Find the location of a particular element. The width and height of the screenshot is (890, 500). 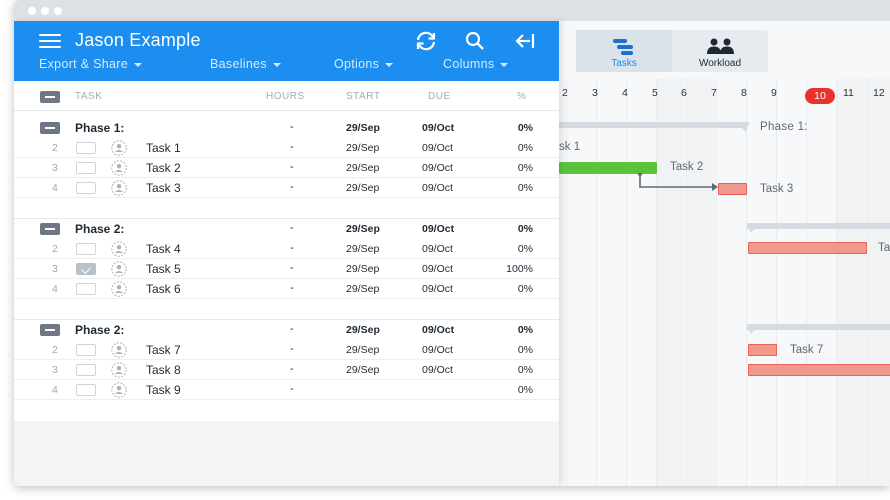

task-name: Task 1 is located at coordinates (163, 148).